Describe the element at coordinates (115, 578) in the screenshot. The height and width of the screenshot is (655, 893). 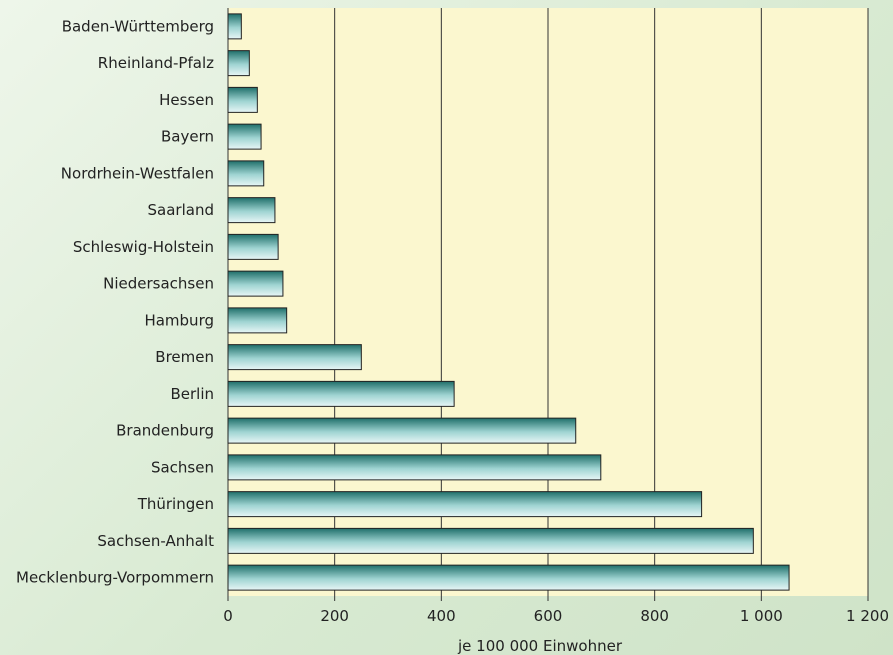
I see `category-label: Mecklenburg-Vorpommern` at that location.